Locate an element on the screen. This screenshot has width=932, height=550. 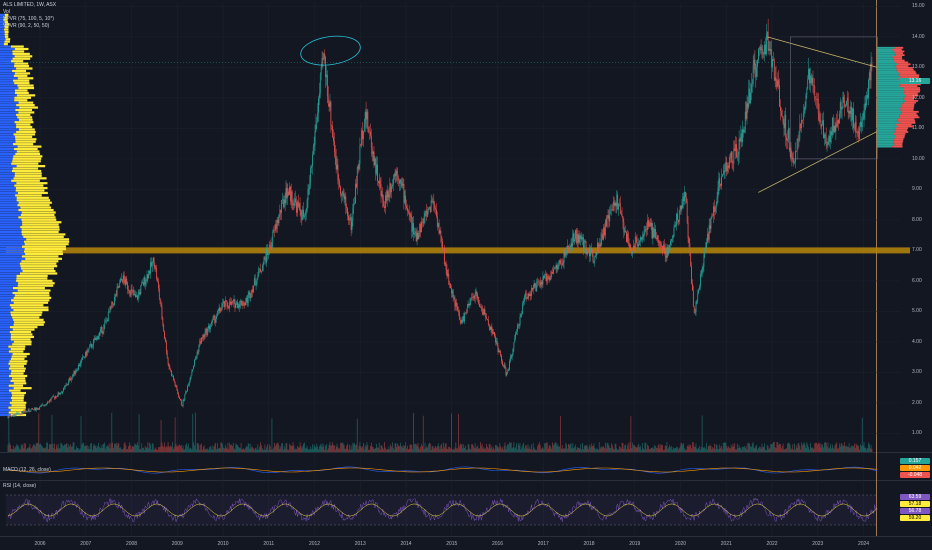
x-tick-label: 2022 is located at coordinates (772, 544).